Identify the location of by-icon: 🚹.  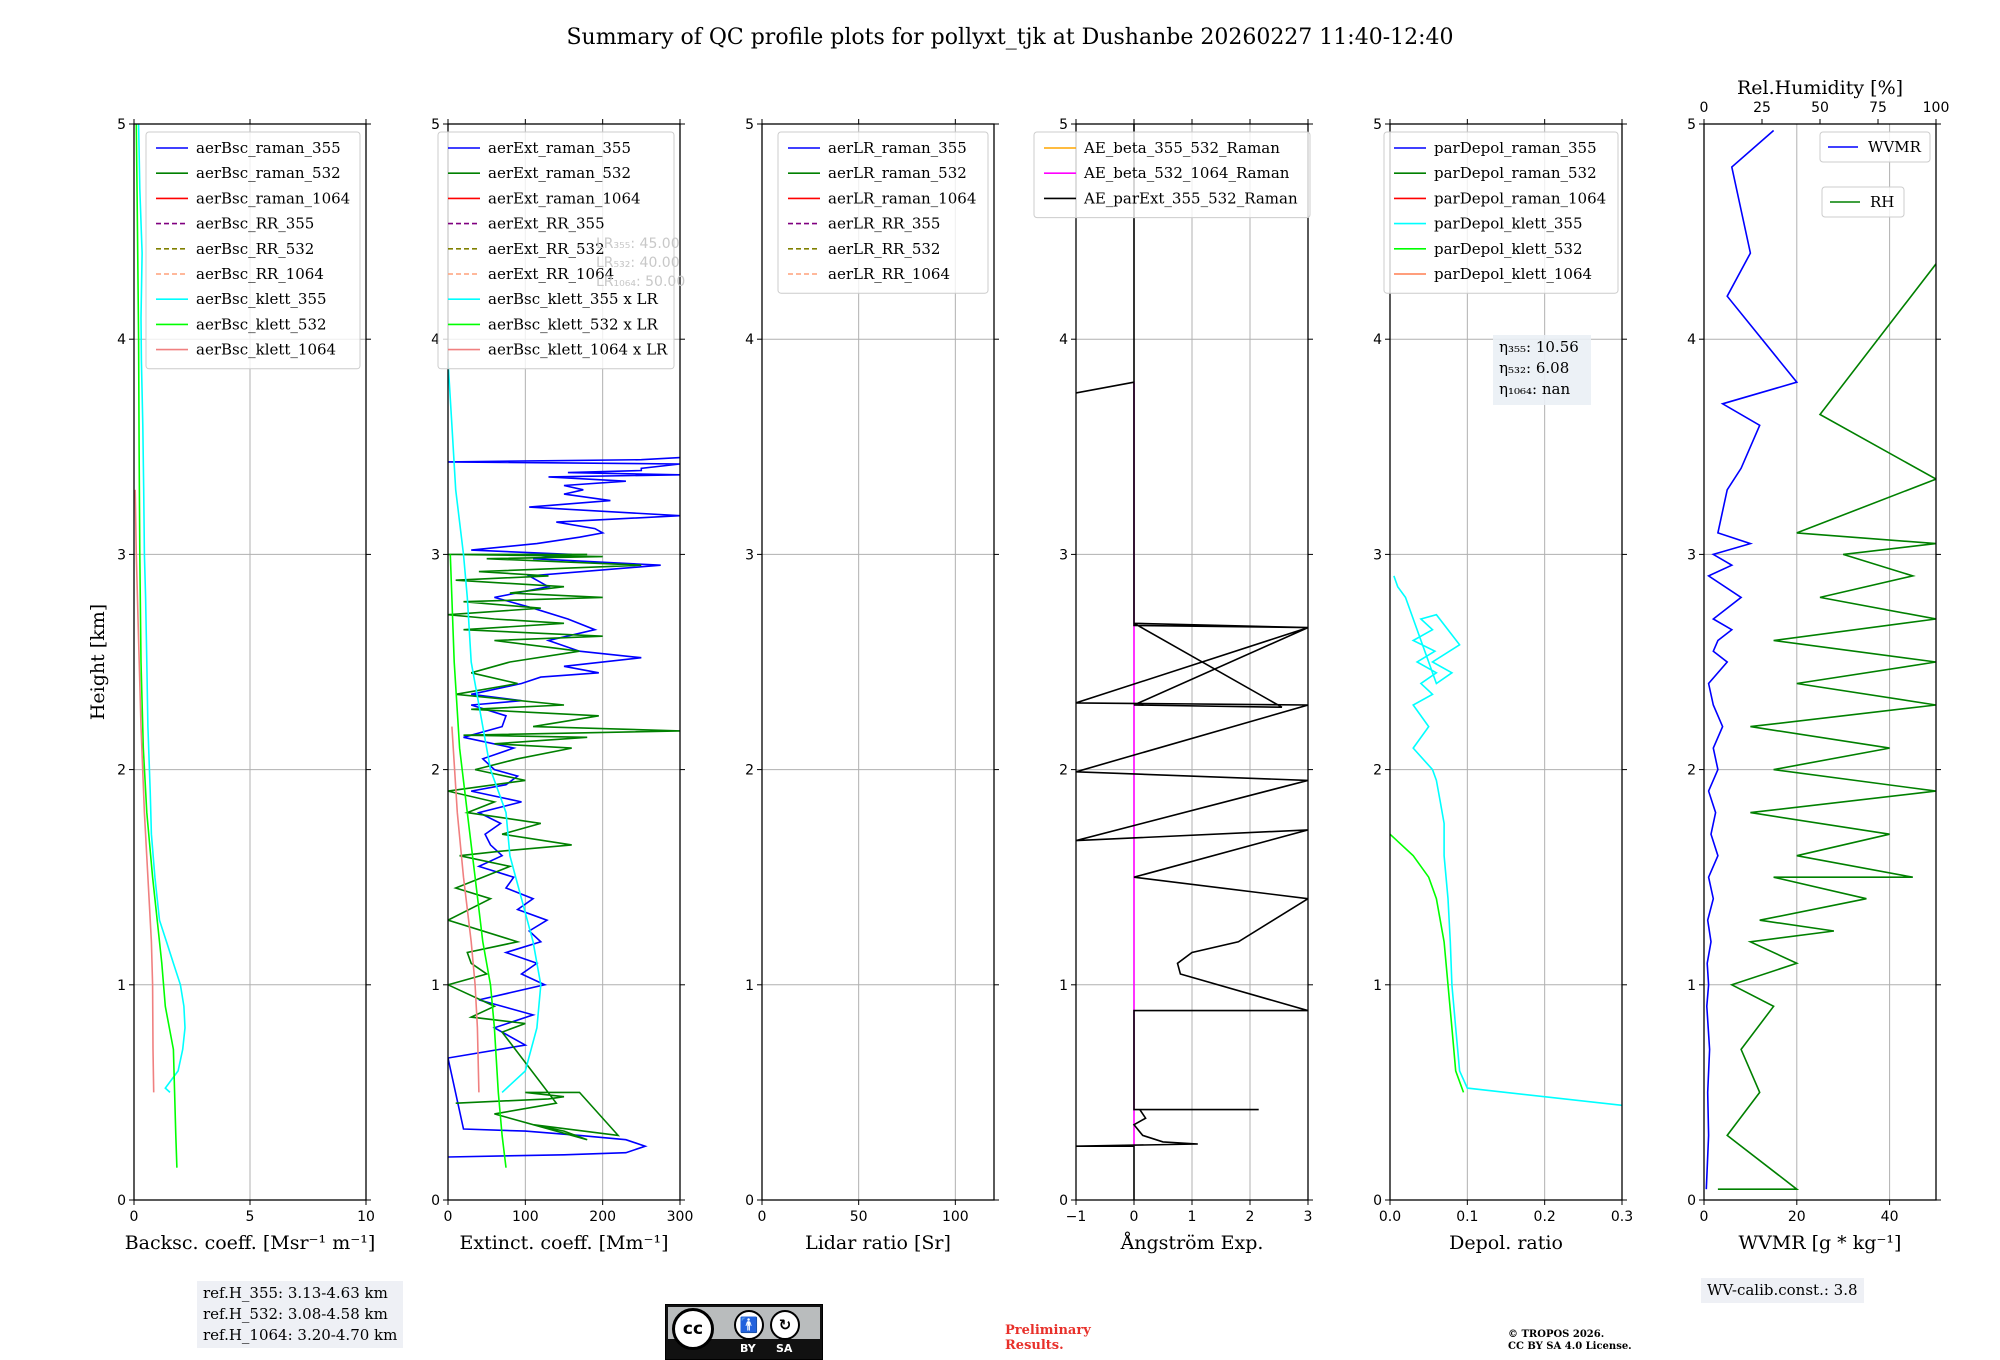
(749, 1325).